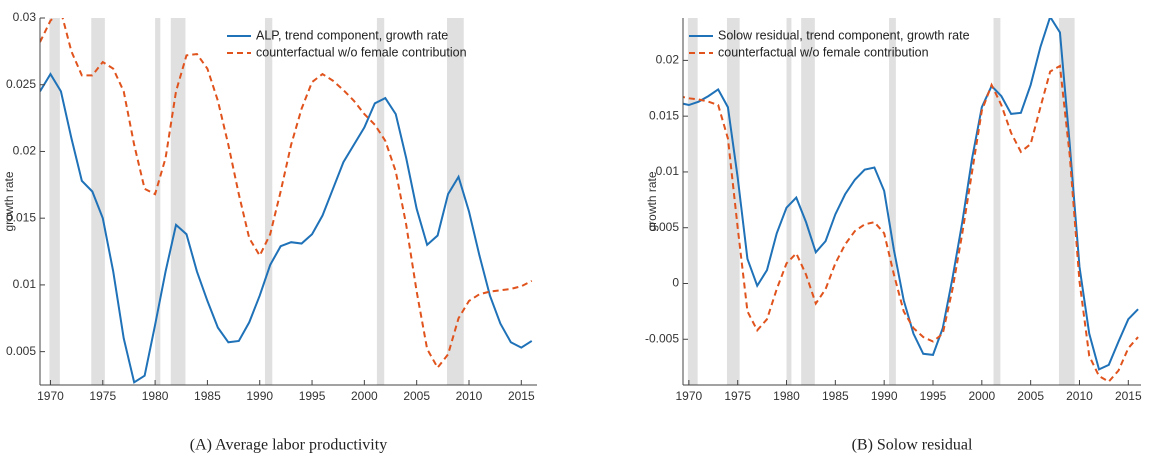 The width and height of the screenshot is (1149, 465). I want to click on y-tick-label: -0.005, so click(662, 338).